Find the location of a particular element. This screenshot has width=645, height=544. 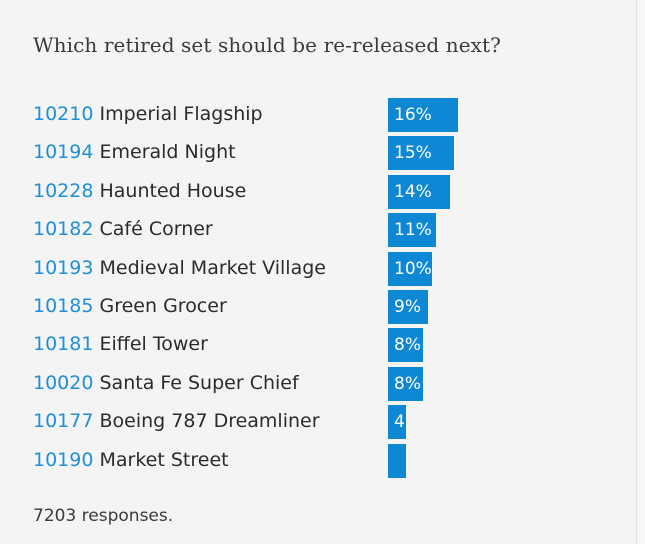

set-name: Eiffel Tower is located at coordinates (150, 344).